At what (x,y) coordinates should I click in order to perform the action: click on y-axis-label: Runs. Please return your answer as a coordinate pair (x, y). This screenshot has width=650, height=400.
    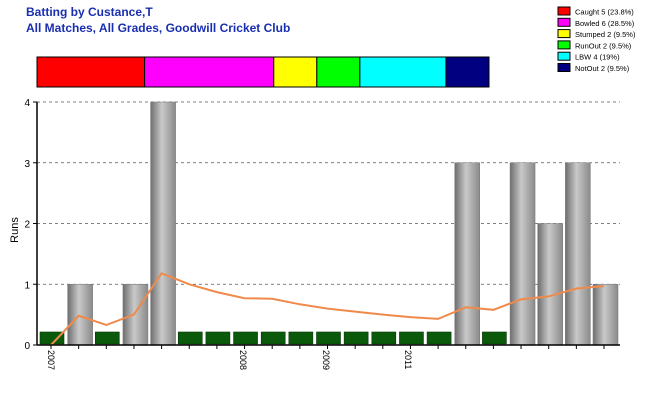
    Looking at the image, I should click on (15, 230).